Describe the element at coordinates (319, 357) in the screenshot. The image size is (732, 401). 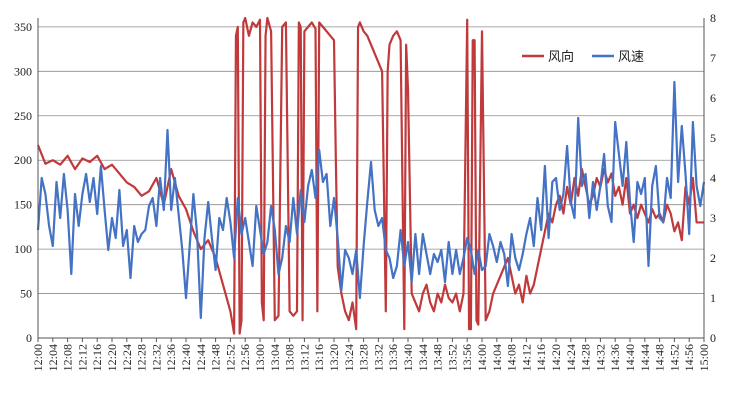
I see `x-tick-label: 13:16` at that location.